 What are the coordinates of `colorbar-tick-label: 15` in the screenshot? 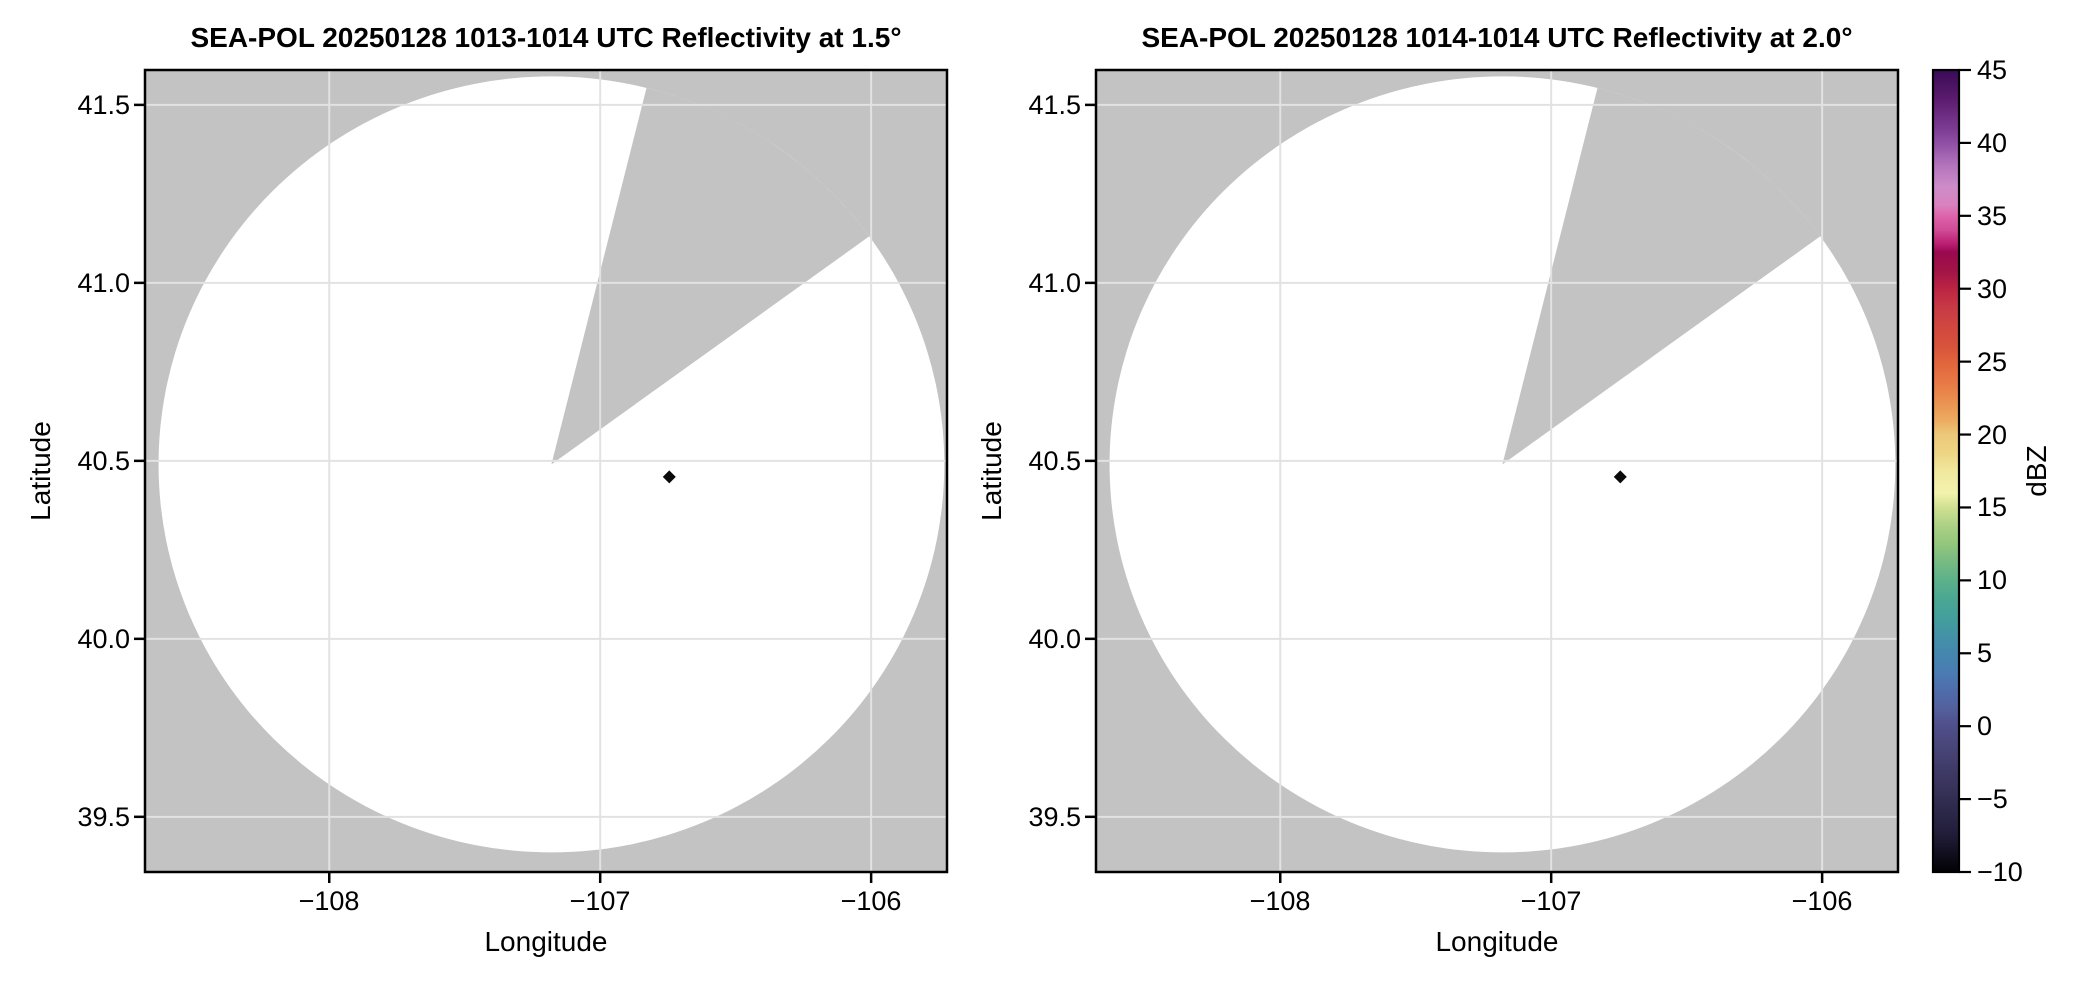 It's located at (1992, 507).